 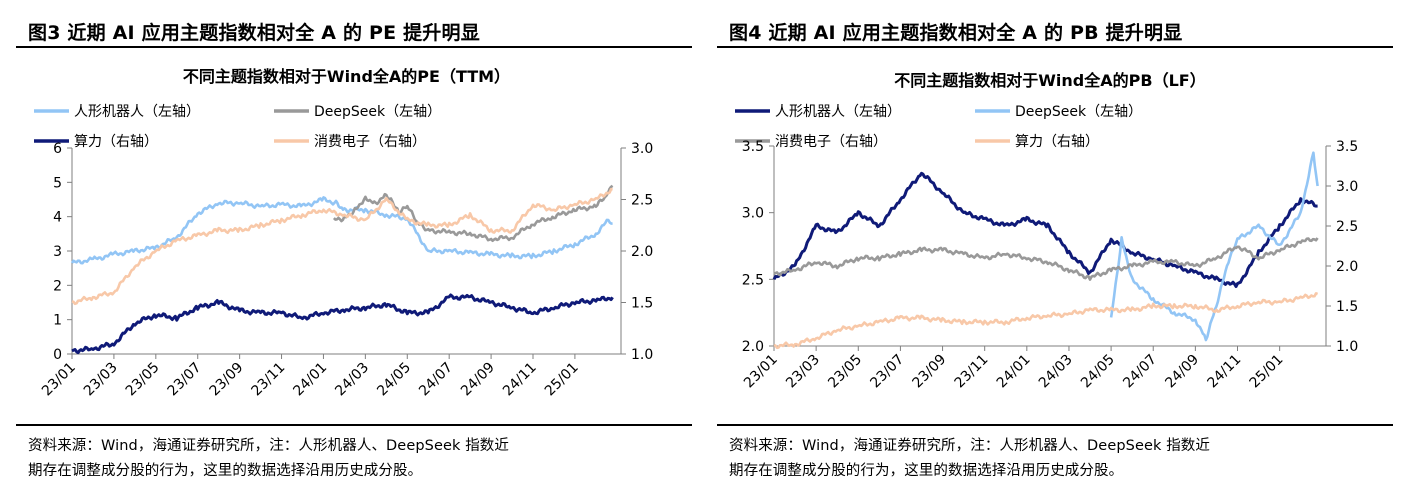 I want to click on left-tick-label: 2.5, so click(x=753, y=280).